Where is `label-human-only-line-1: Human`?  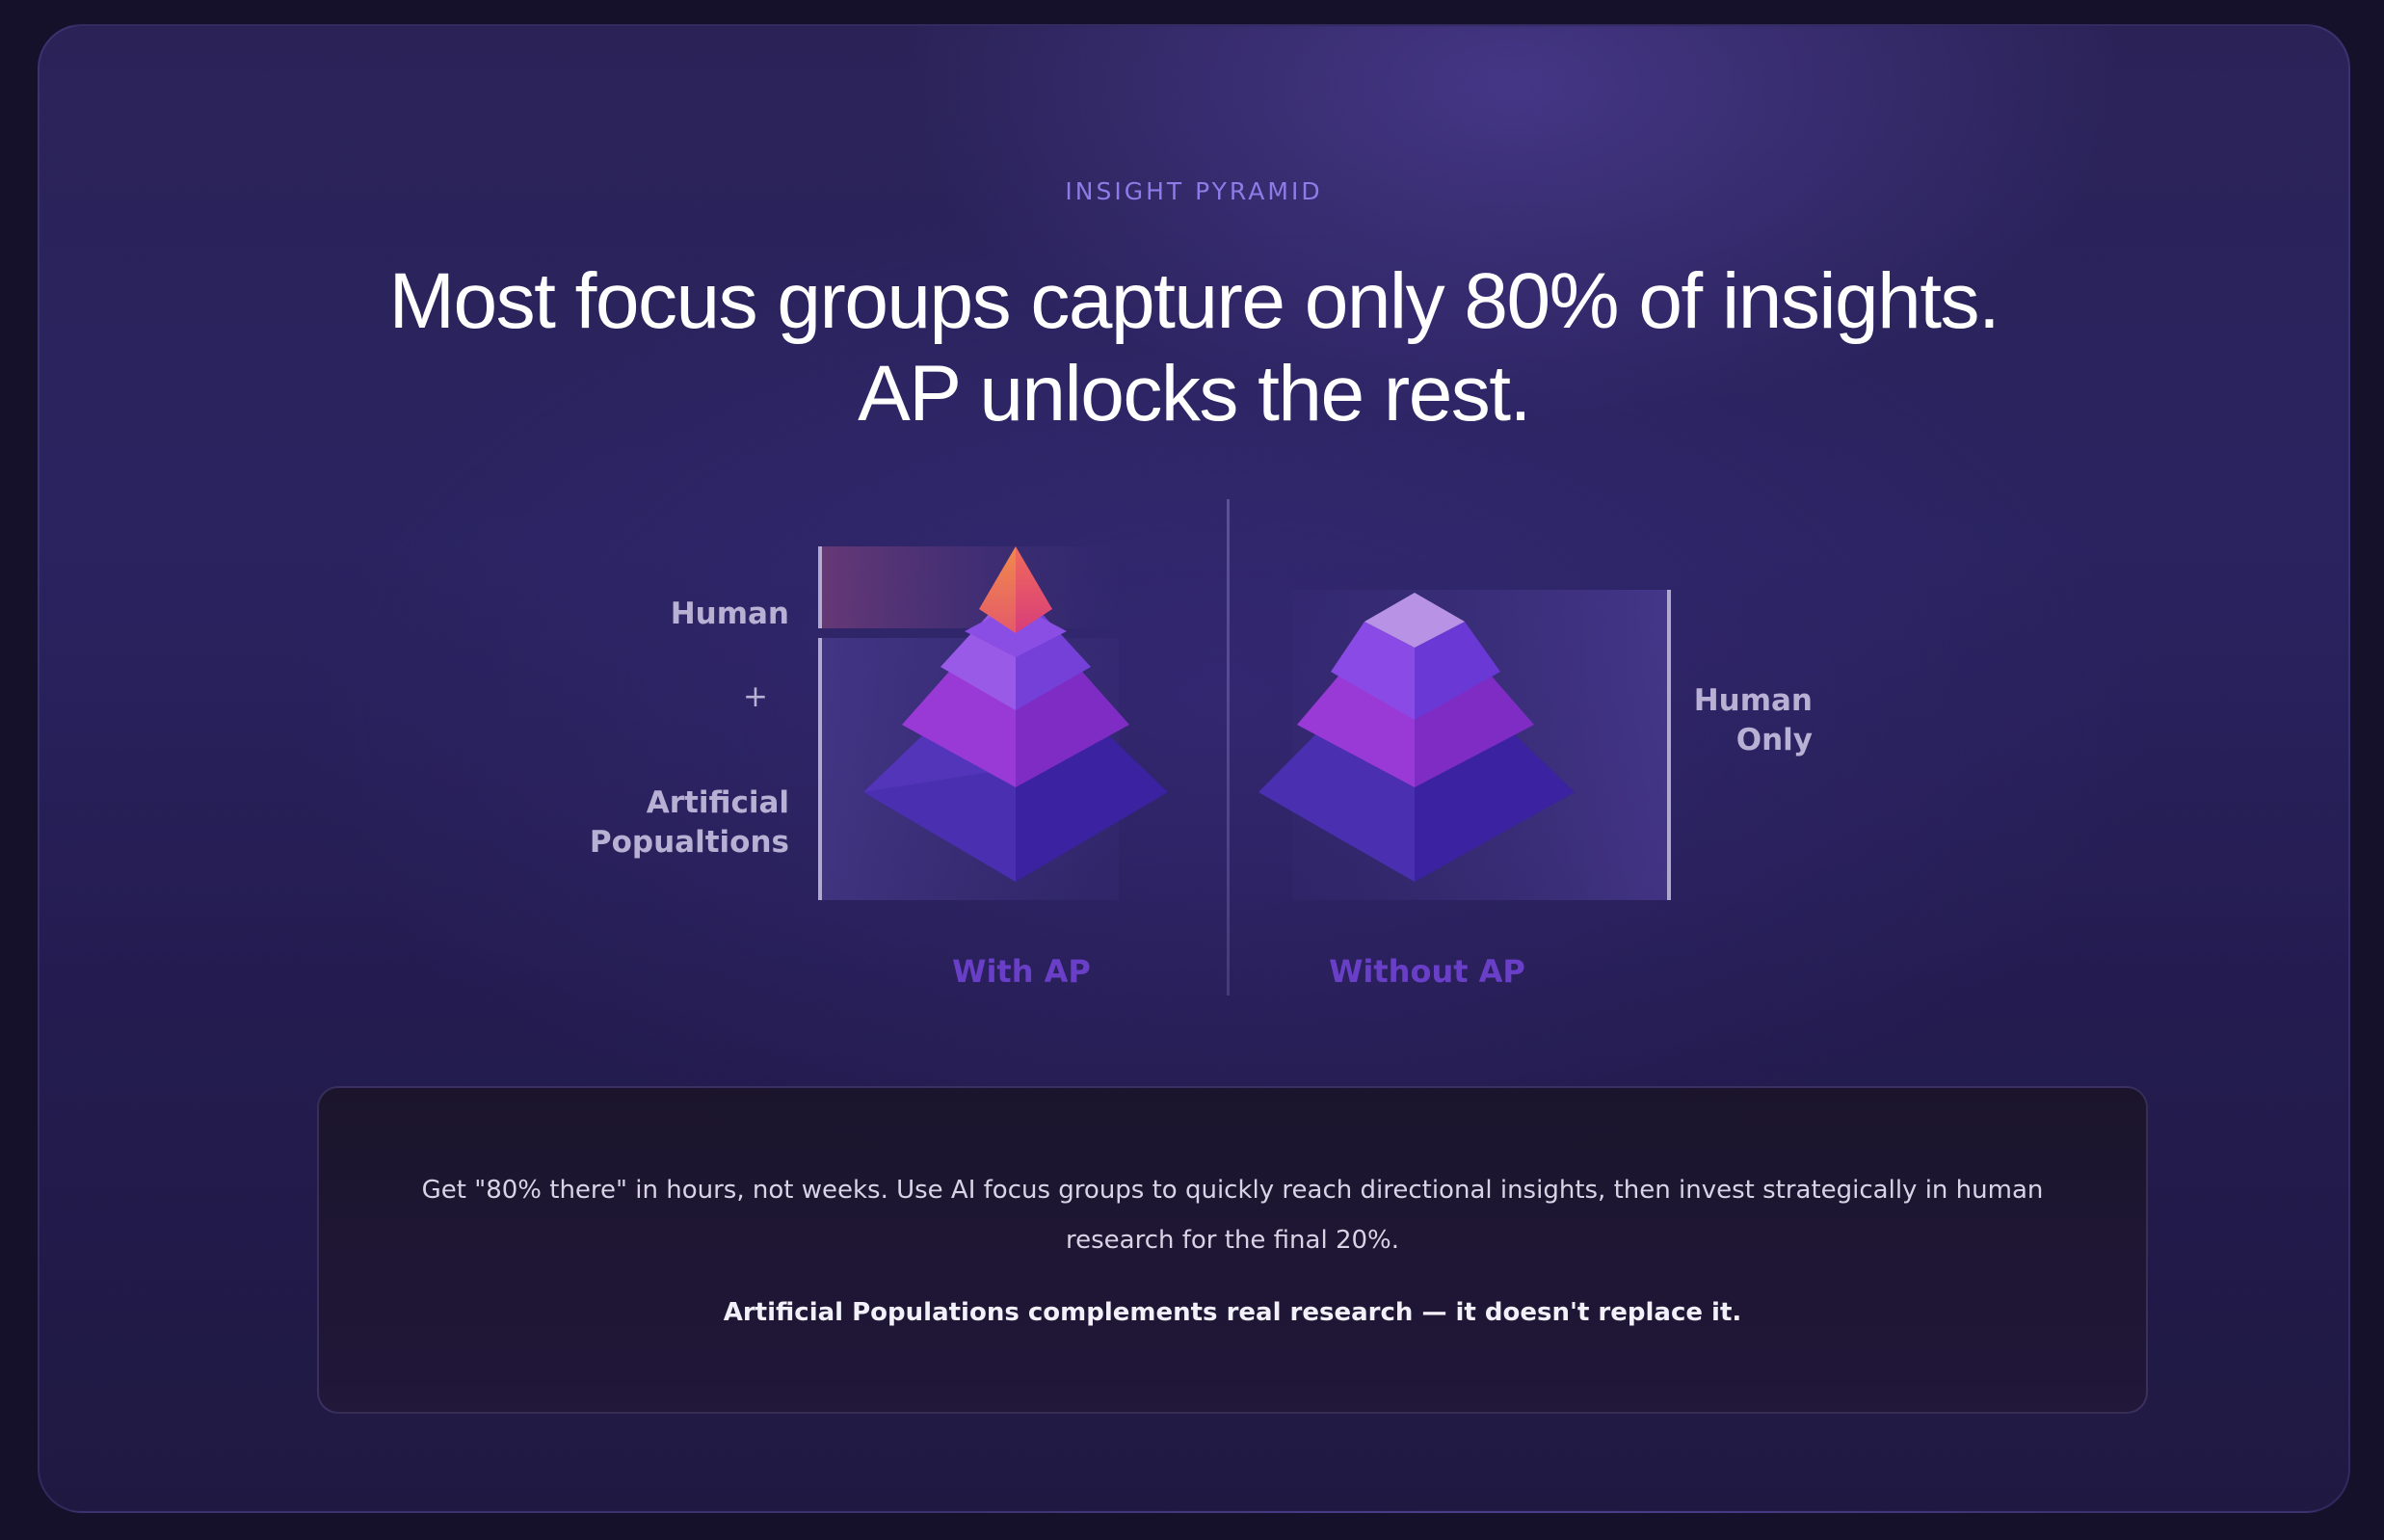
label-human-only-line-1: Human is located at coordinates (1753, 700).